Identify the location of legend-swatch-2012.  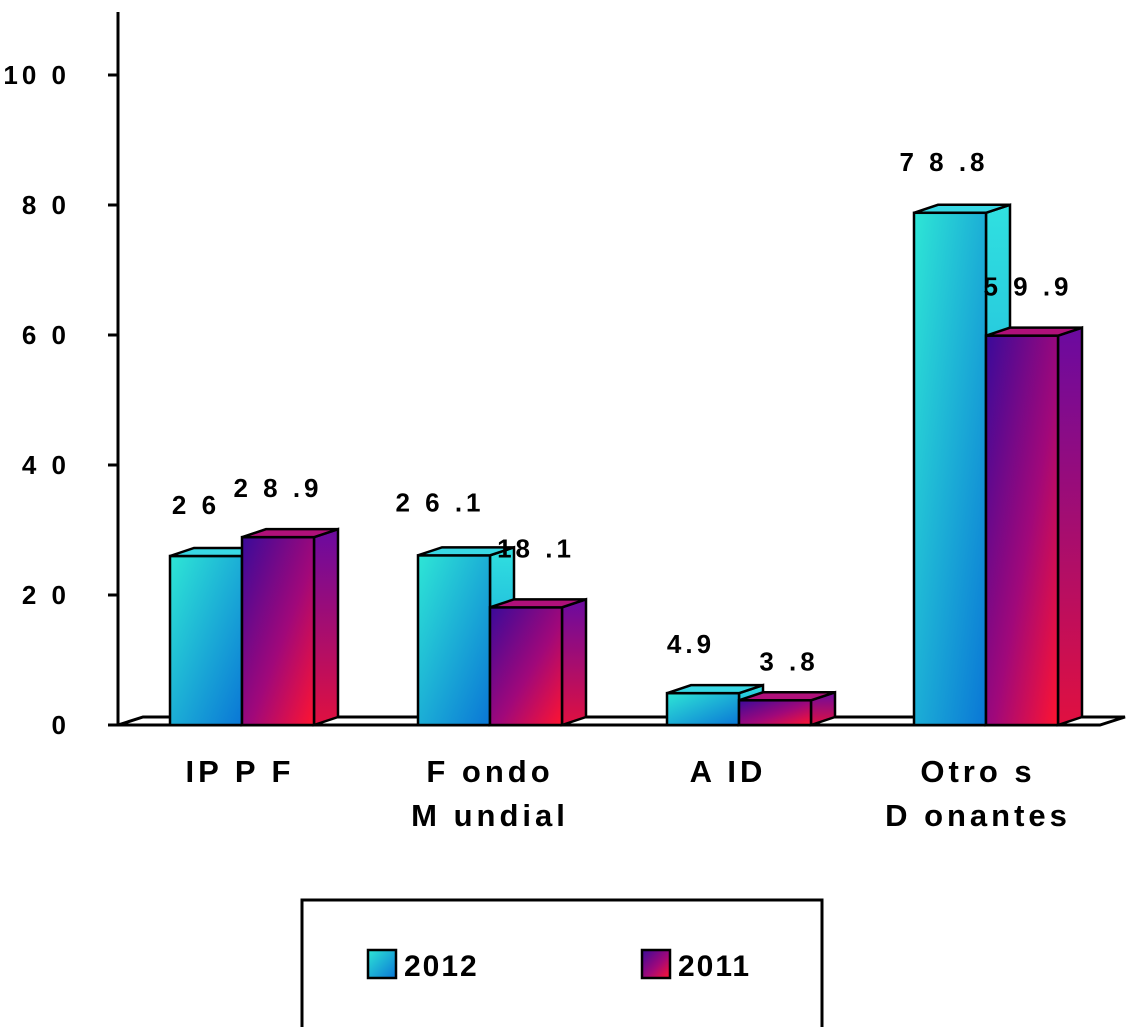
(382, 964).